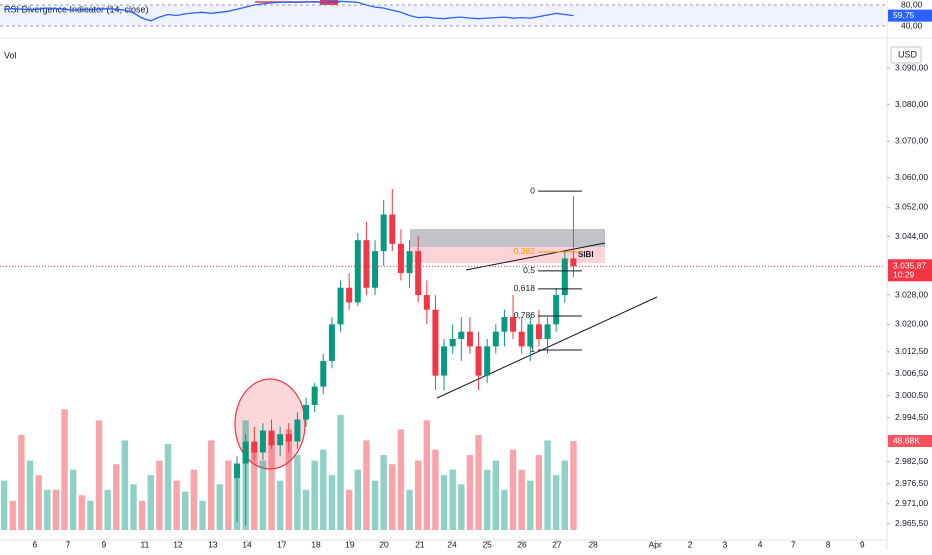 The height and width of the screenshot is (555, 932). Describe the element at coordinates (906, 440) in the screenshot. I see `volume-label: 48,68K` at that location.